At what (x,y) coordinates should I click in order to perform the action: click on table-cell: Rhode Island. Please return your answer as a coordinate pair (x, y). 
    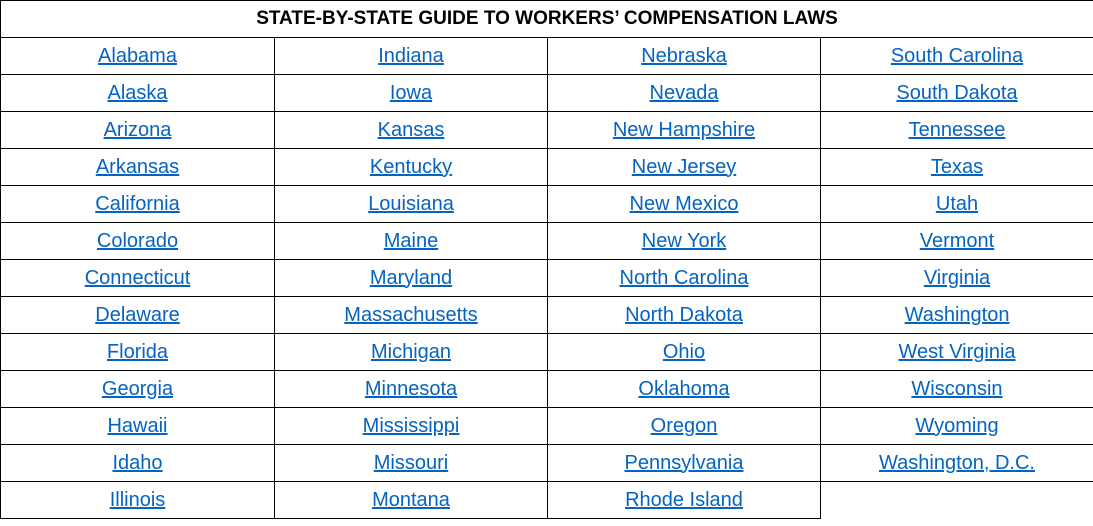
    Looking at the image, I should click on (684, 500).